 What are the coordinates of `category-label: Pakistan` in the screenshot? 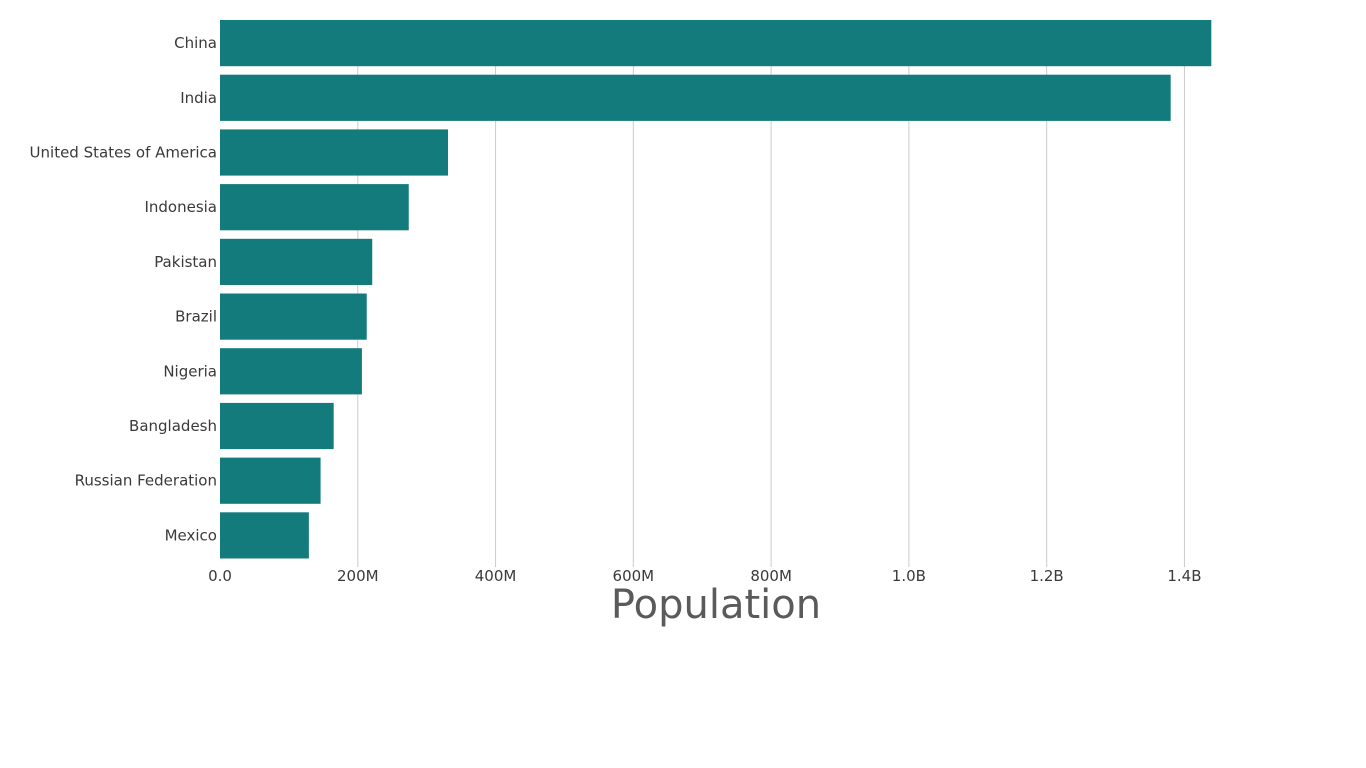 It's located at (185, 262).